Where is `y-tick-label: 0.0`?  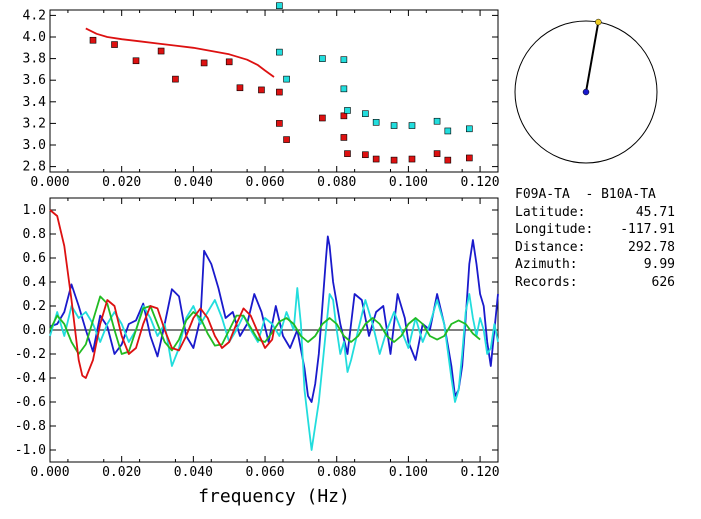 y-tick-label: 0.0 is located at coordinates (34, 330).